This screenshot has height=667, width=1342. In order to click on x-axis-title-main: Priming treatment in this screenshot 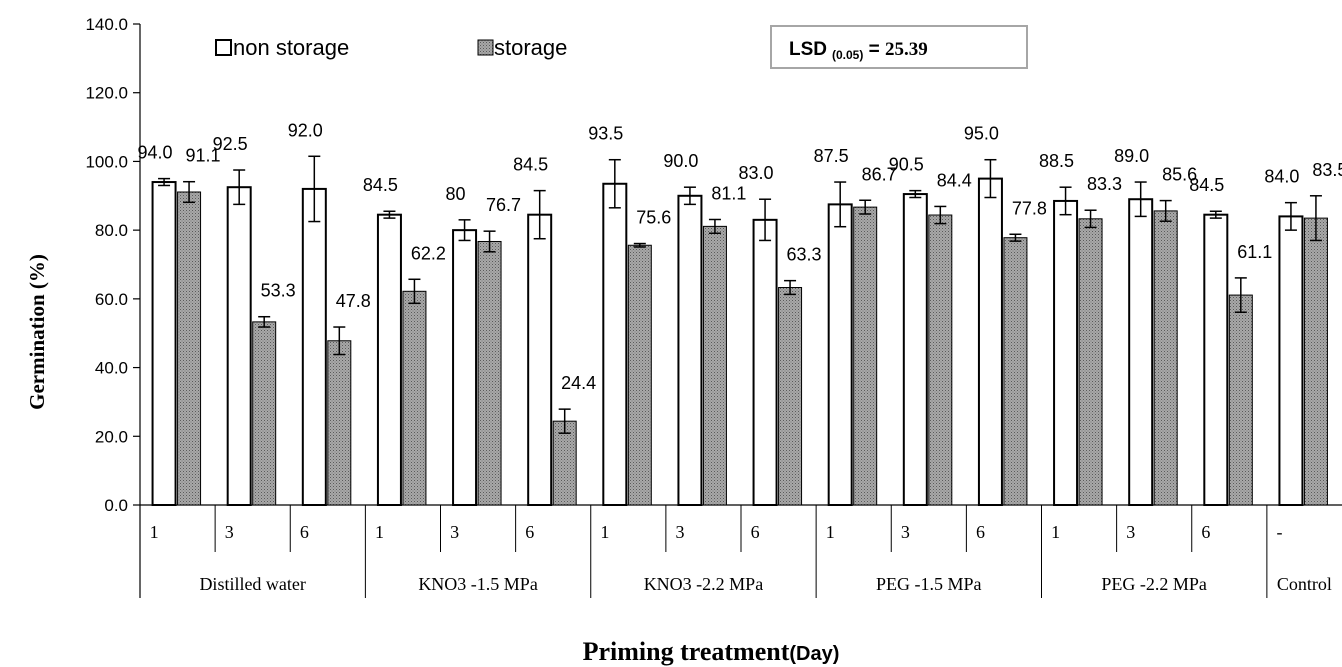, I will do `click(686, 651)`.